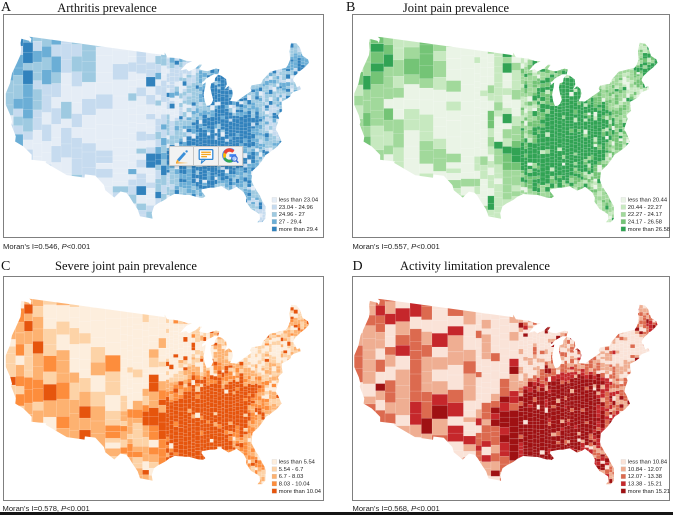 The width and height of the screenshot is (673, 515). I want to click on svg-text: 24.17 - 26.58, so click(645, 222).